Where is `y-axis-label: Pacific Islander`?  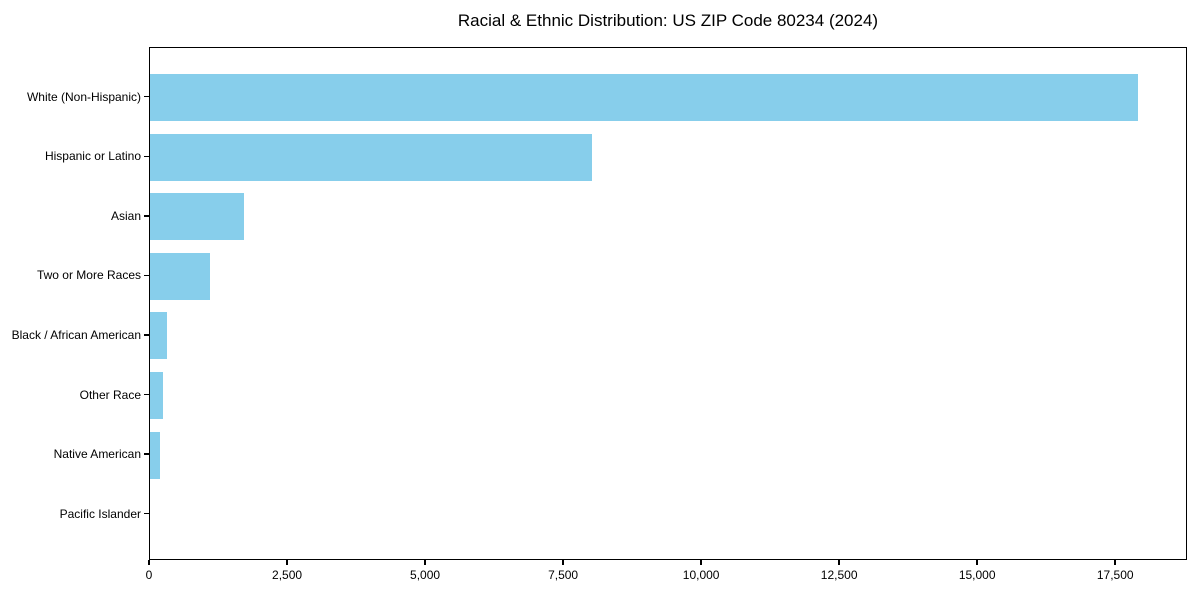 y-axis-label: Pacific Islander is located at coordinates (100, 513).